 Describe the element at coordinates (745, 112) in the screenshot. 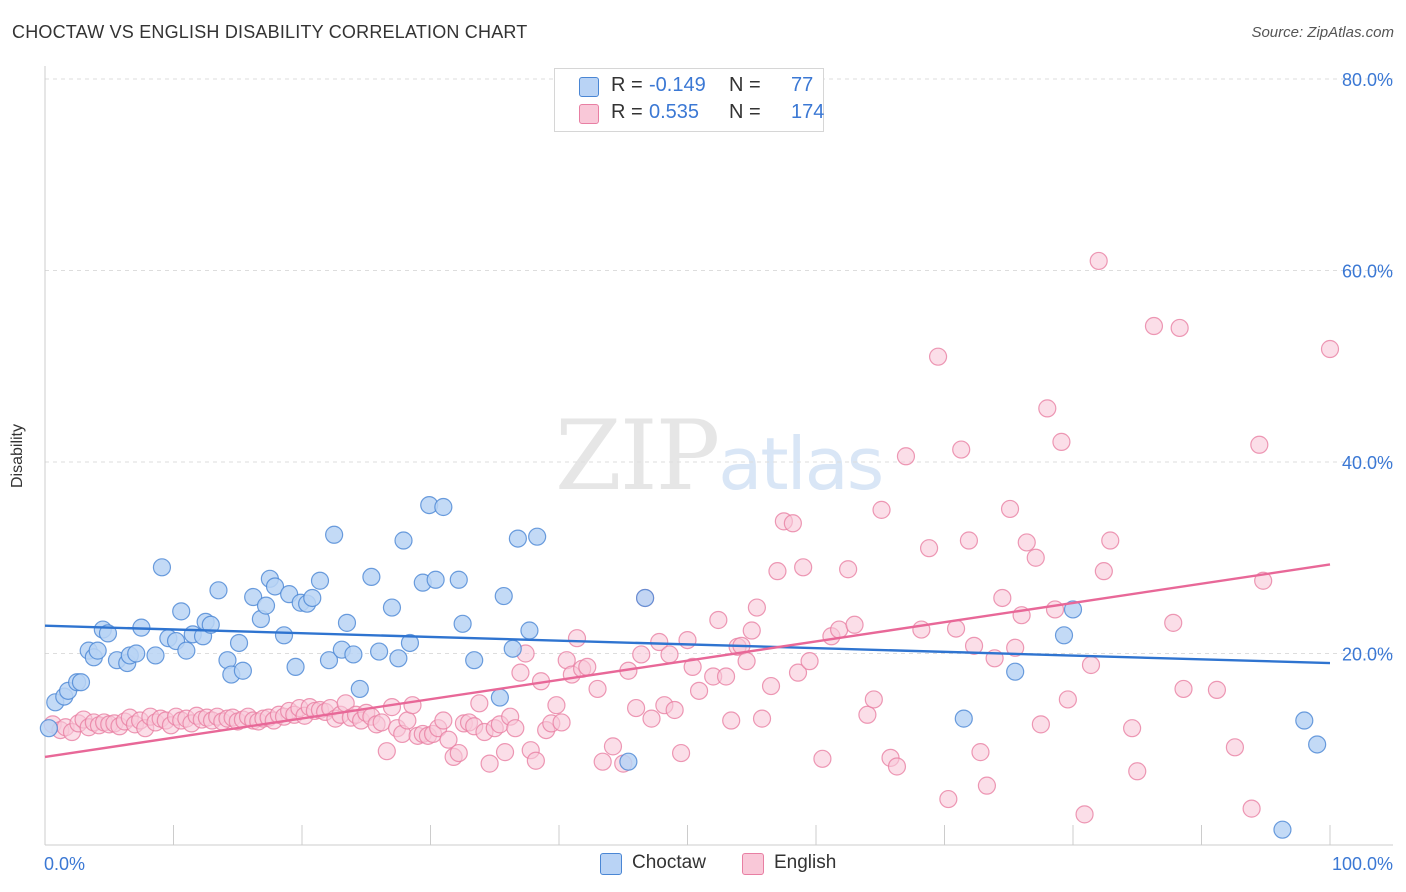

I see `legend-n-label: N =` at that location.